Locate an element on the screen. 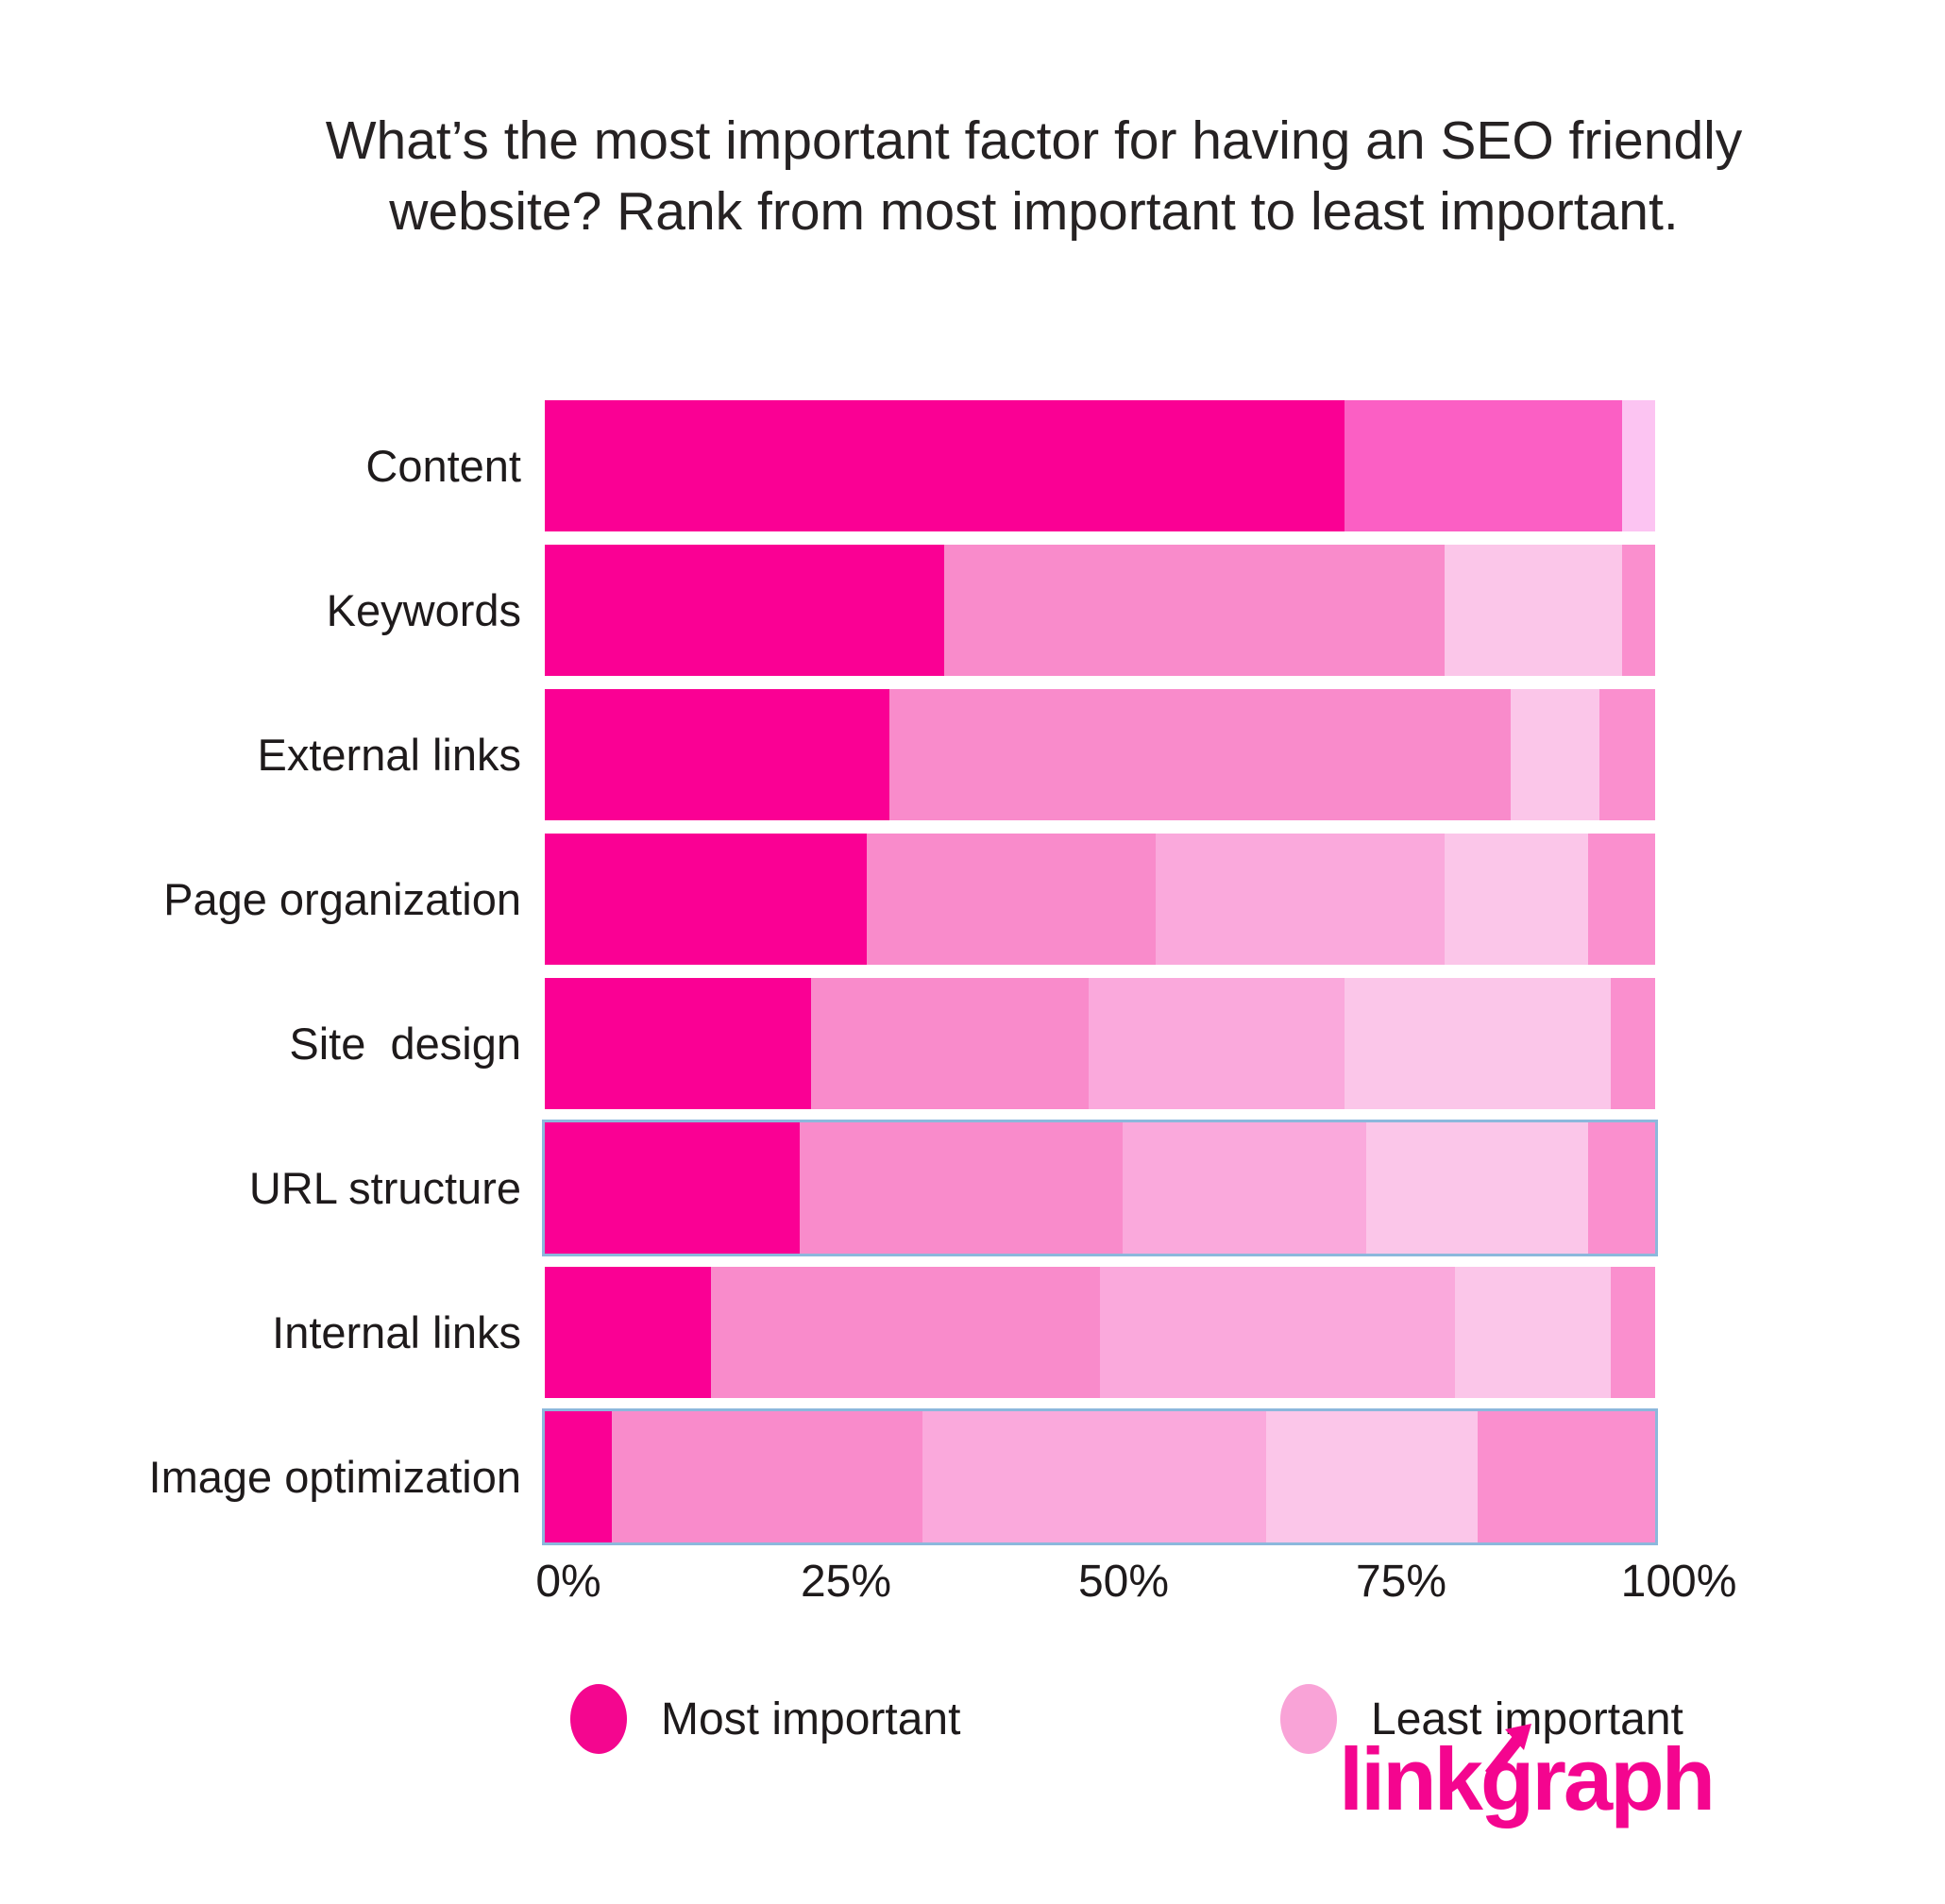 The image size is (1945, 1904). linkgraph-logo-text: linkgraph is located at coordinates (1527, 1778).